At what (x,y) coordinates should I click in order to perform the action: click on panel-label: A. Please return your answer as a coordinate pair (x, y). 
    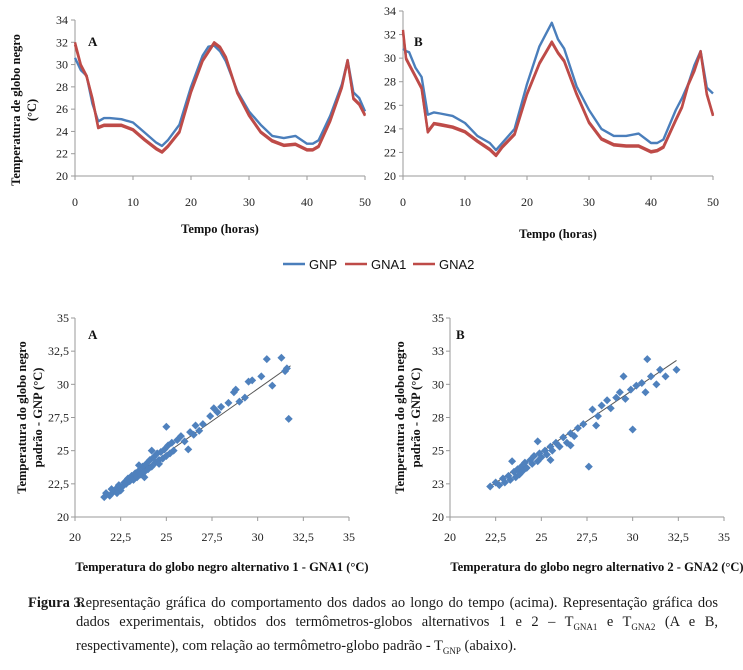
    Looking at the image, I should click on (93, 334).